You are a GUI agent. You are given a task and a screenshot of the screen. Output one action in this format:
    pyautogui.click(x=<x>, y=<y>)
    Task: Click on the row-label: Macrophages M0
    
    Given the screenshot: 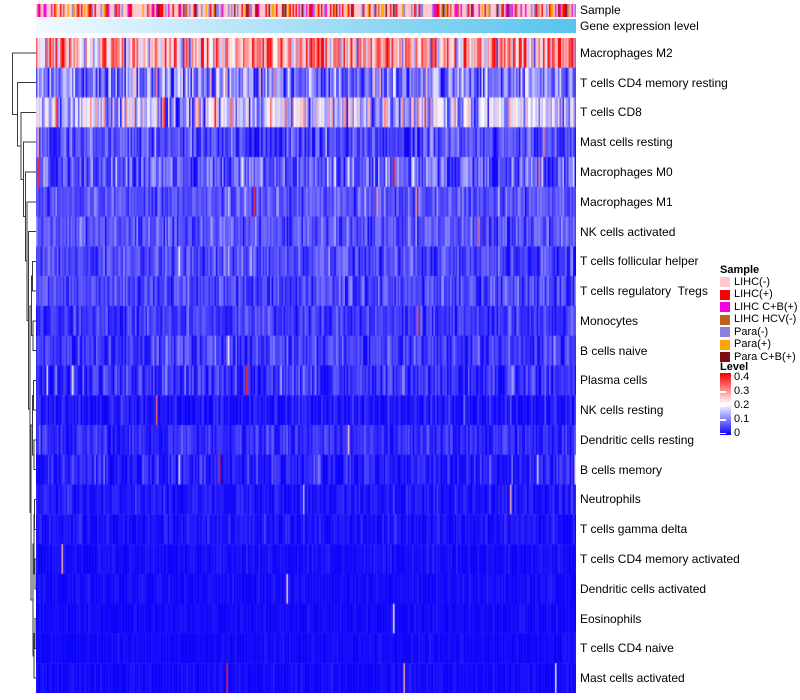 What is the action you would take?
    pyautogui.click(x=626, y=171)
    